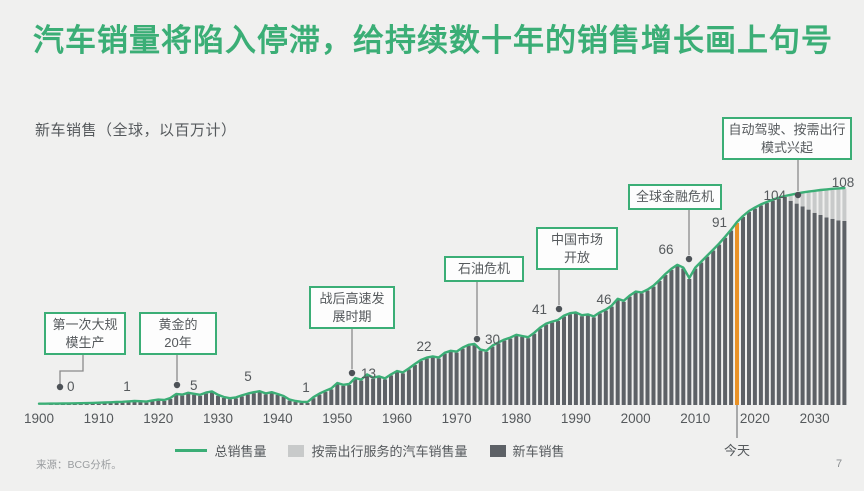 Image resolution: width=864 pixels, height=491 pixels. I want to click on page-title: 汽车销量将陷入停滞，给持续数十年的销售增长画上句号, so click(433, 40).